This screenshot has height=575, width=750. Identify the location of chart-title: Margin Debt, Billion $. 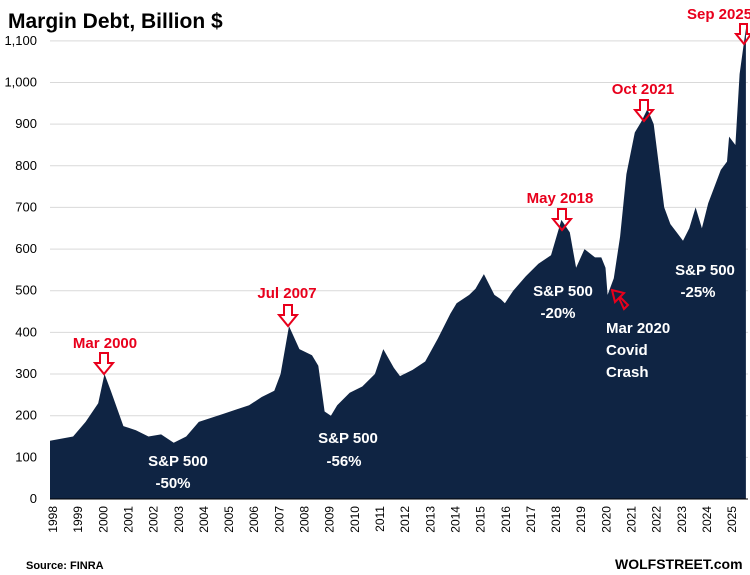
(115, 21).